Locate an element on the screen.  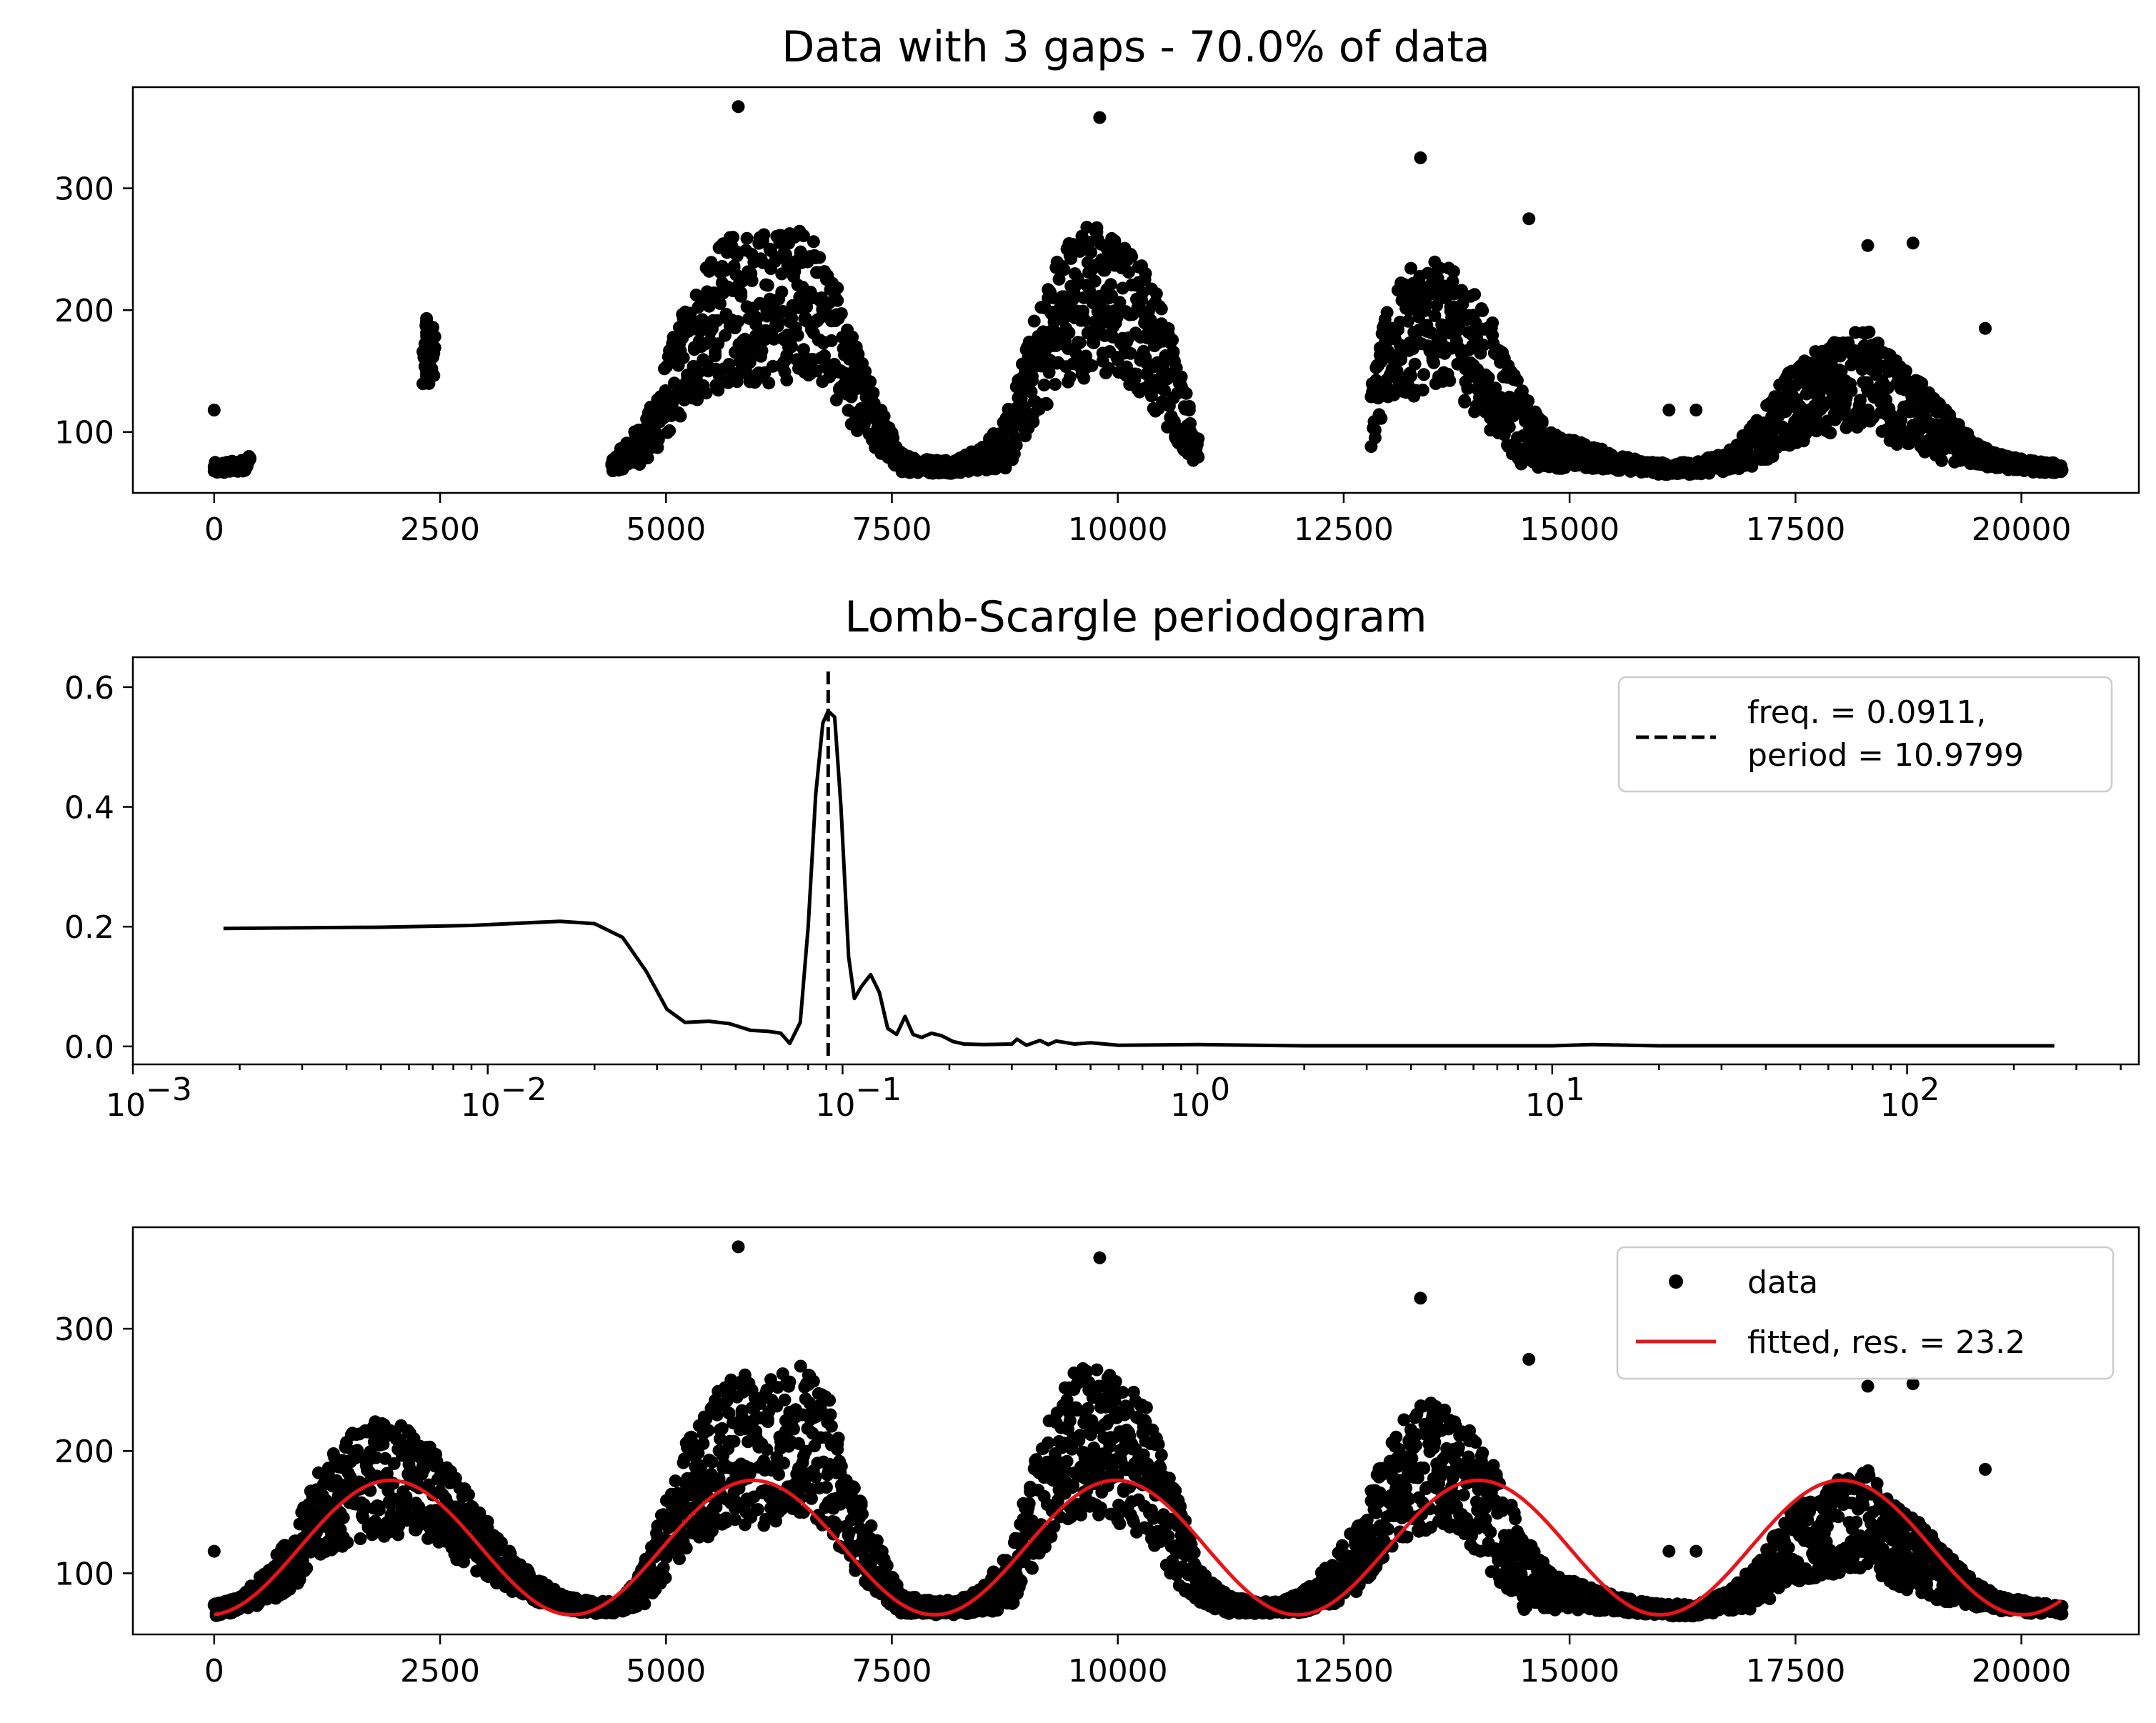
gaps-x-tick-label: 2500 is located at coordinates (440, 529).